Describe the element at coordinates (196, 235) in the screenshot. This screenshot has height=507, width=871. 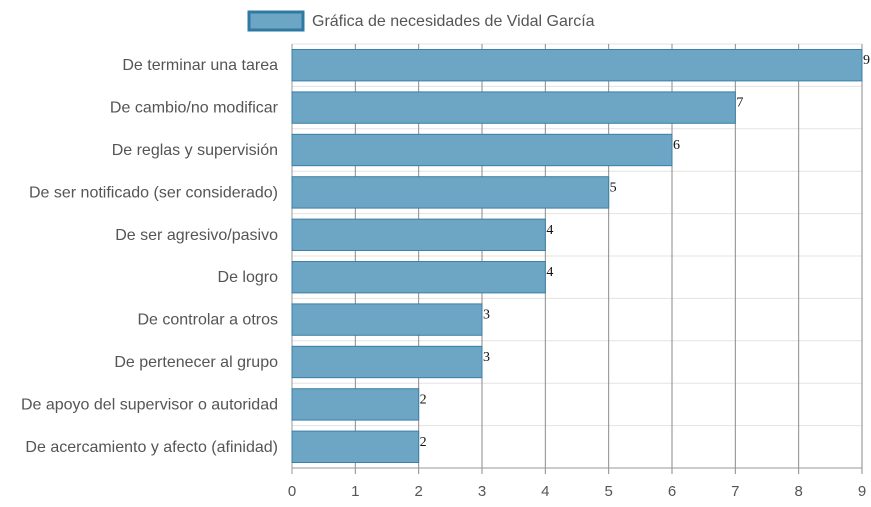
I see `category-label: De ser agresivo/pasivo` at that location.